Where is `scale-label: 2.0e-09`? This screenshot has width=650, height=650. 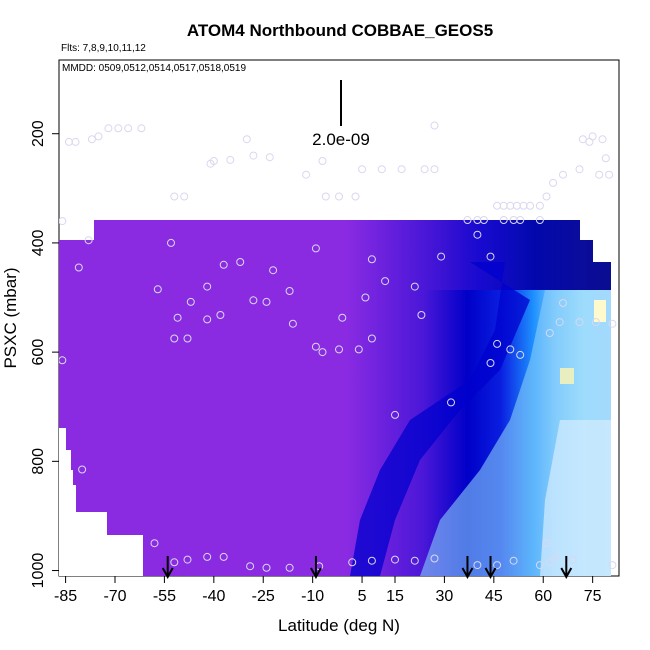 scale-label: 2.0e-09 is located at coordinates (341, 139).